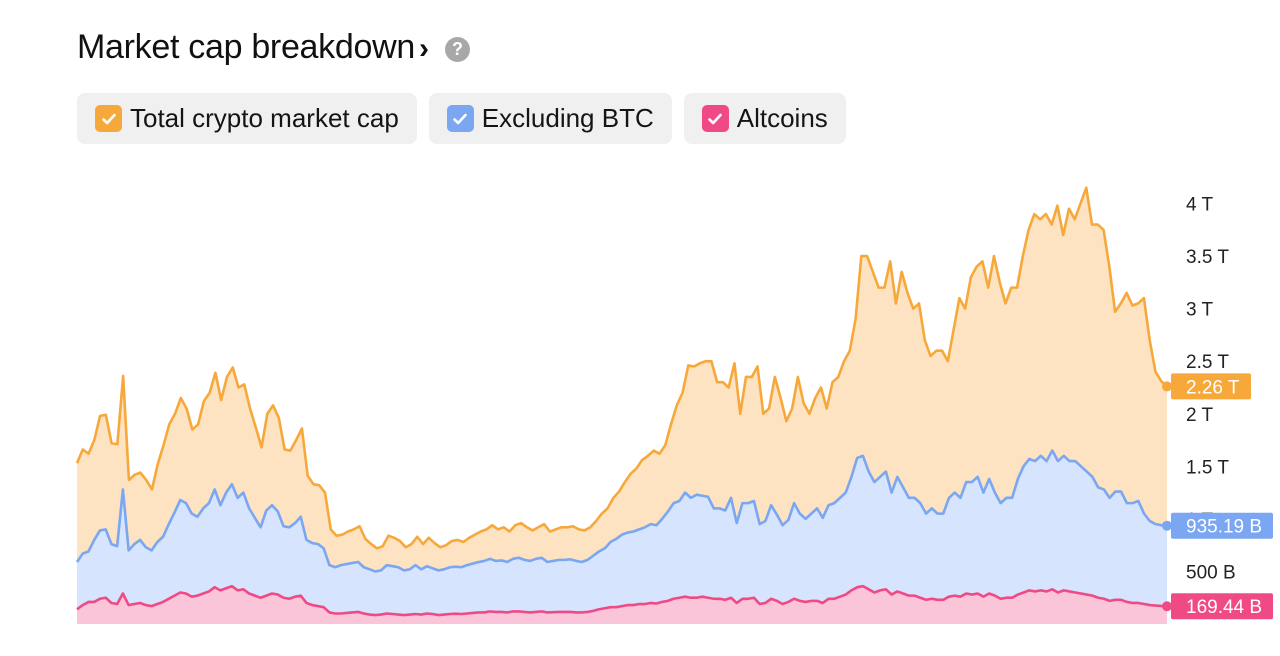 This screenshot has height=656, width=1280. Describe the element at coordinates (1207, 362) in the screenshot. I see `y-tick-label: 2.5 T` at that location.